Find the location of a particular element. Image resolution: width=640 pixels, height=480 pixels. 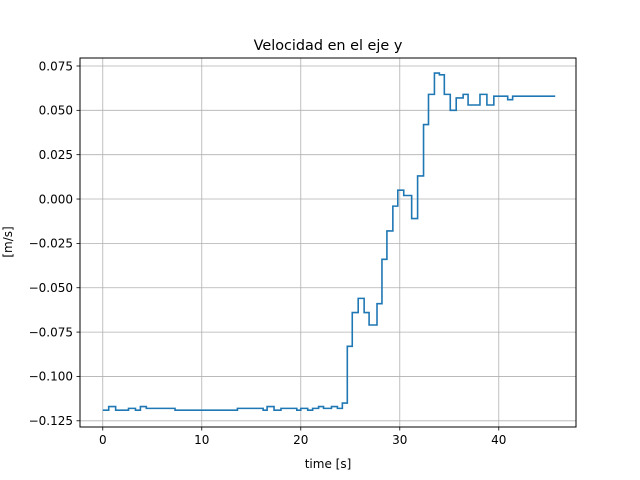

x-tick-label: 40 is located at coordinates (498, 440).